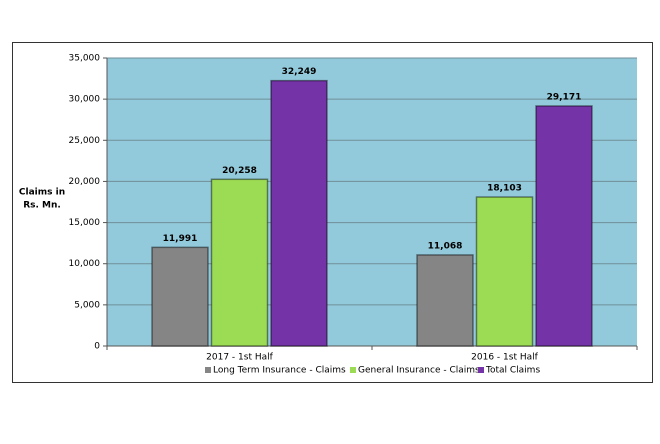  I want to click on y-tick-label: 30,000, so click(85, 100).